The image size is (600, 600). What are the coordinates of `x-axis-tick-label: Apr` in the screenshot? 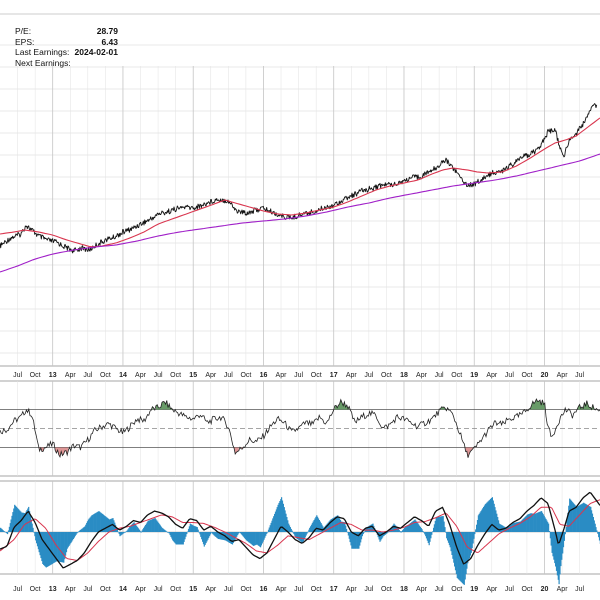 It's located at (71, 375).